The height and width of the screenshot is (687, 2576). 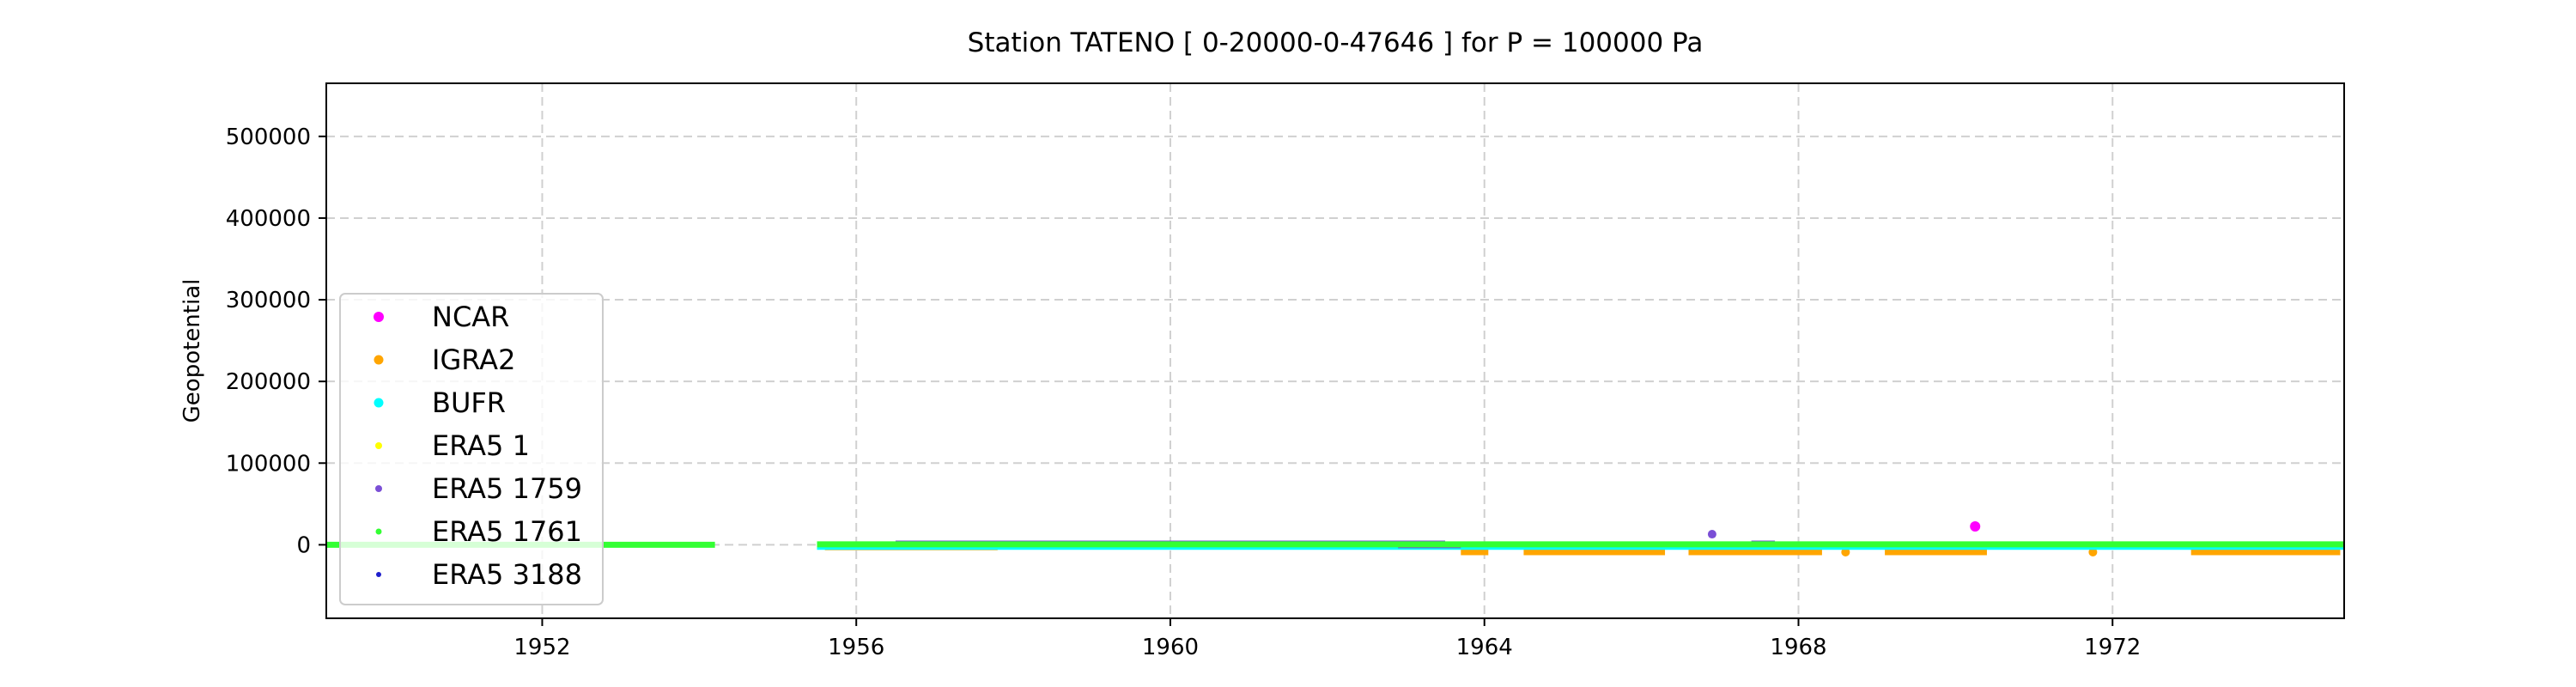 What do you see at coordinates (303, 545) in the screenshot?
I see `y-tick-label: 0` at bounding box center [303, 545].